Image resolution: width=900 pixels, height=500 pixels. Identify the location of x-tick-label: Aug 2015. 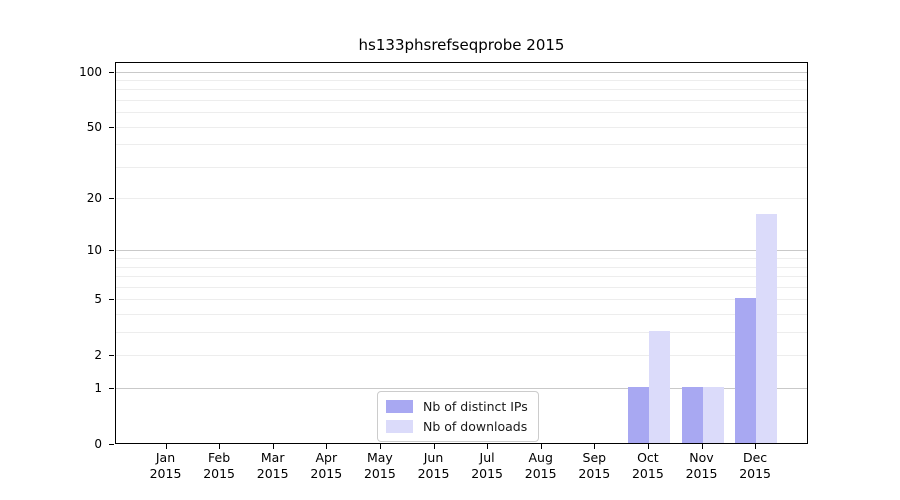
(541, 466).